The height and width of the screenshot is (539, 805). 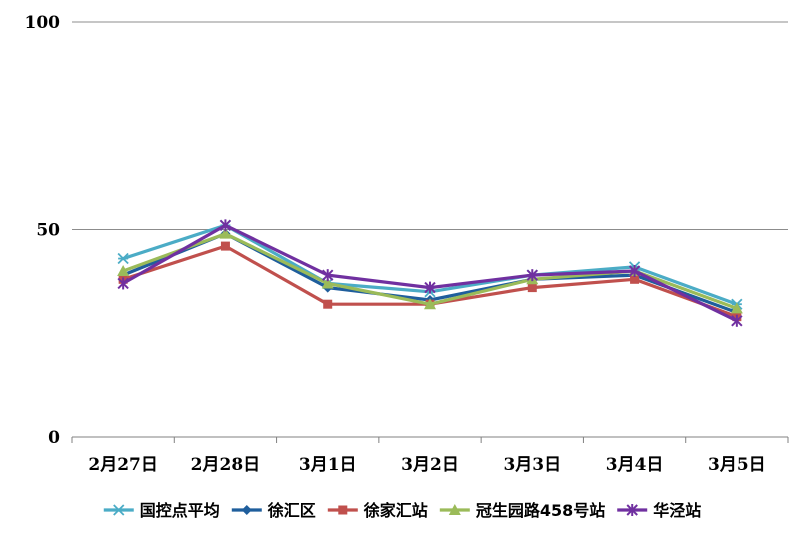 What do you see at coordinates (635, 465) in the screenshot?
I see `x-tick-label: 3月4日` at bounding box center [635, 465].